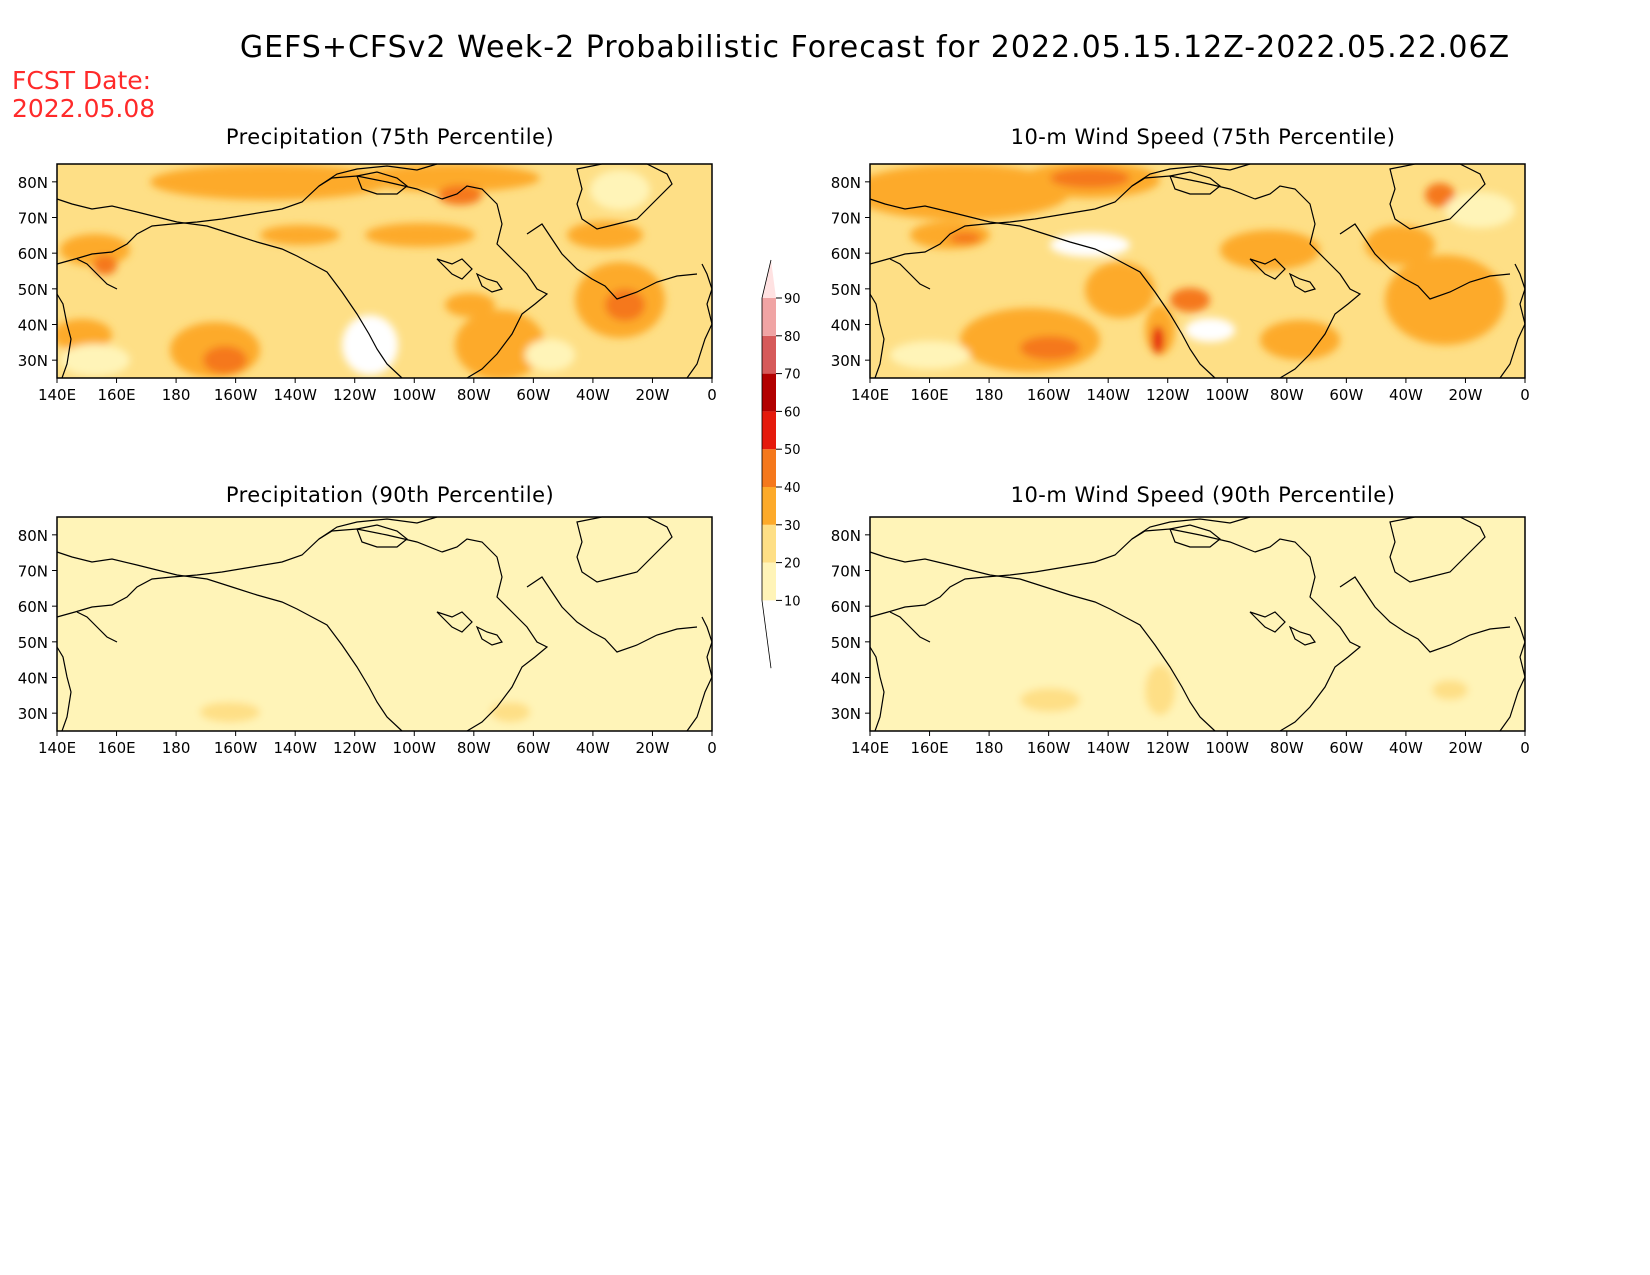 Image resolution: width=1650 pixels, height=1275 pixels. What do you see at coordinates (792, 450) in the screenshot?
I see `colorbar-label: 50` at bounding box center [792, 450].